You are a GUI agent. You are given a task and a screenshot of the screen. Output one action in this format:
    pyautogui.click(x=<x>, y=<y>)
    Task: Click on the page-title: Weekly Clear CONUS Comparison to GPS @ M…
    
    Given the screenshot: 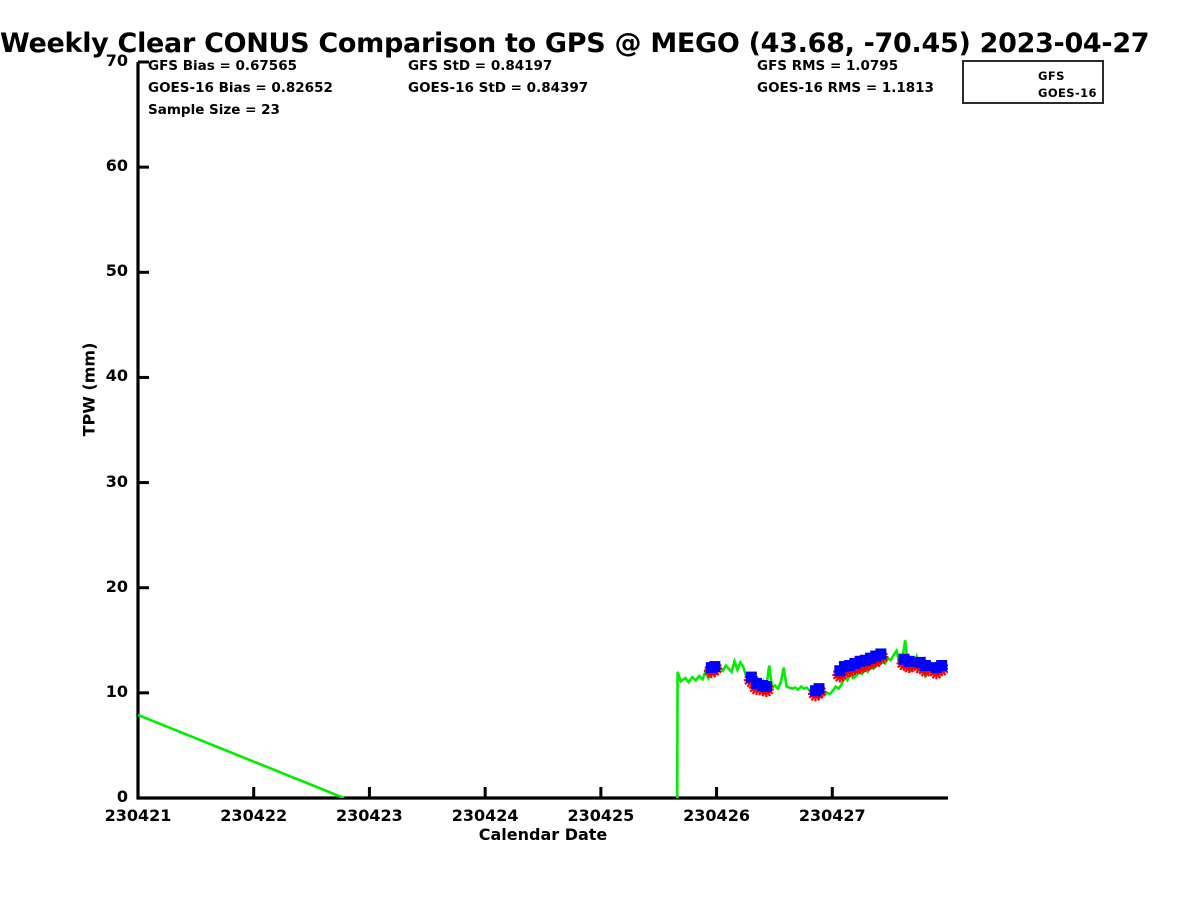 What is the action you would take?
    pyautogui.click(x=575, y=43)
    